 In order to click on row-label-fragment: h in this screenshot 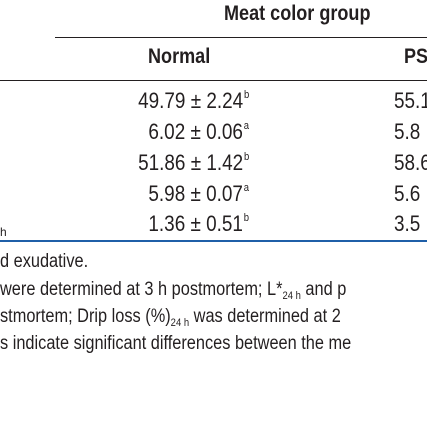, I will do `click(3, 232)`.